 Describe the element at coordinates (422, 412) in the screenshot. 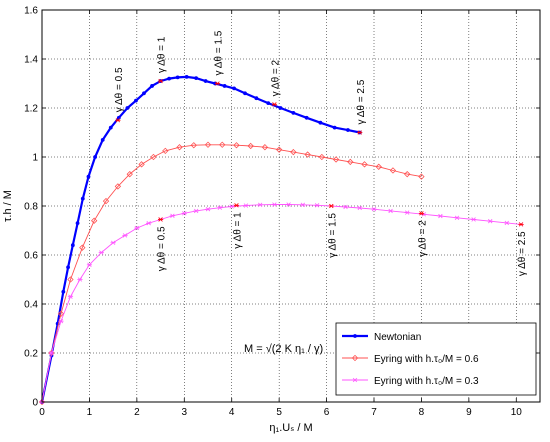

I see `x-tick-label: 8` at that location.